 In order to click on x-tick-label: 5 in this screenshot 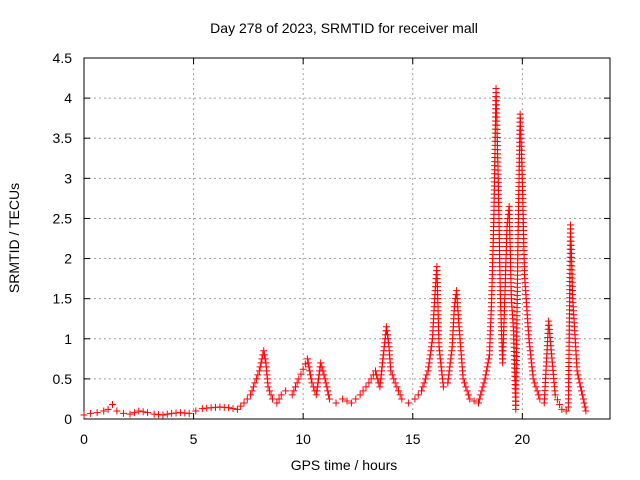, I will do `click(194, 439)`.